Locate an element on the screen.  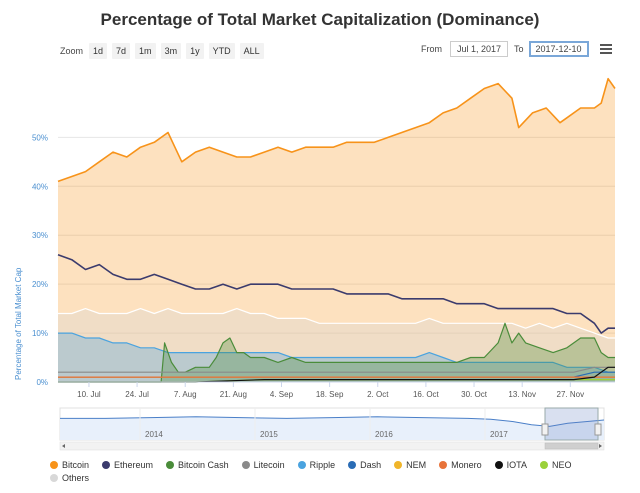
zoom-all-button: ALL is located at coordinates (251, 51).